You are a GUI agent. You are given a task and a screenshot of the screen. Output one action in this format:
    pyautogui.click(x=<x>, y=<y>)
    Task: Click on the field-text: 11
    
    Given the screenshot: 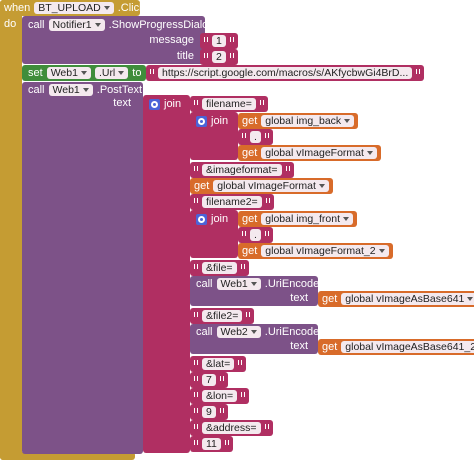 What is the action you would take?
    pyautogui.click(x=211, y=444)
    